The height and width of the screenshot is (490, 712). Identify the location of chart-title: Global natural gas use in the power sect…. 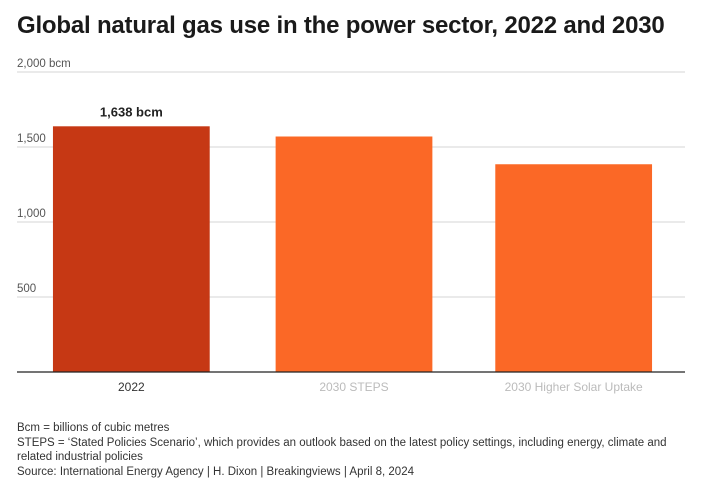
(341, 25).